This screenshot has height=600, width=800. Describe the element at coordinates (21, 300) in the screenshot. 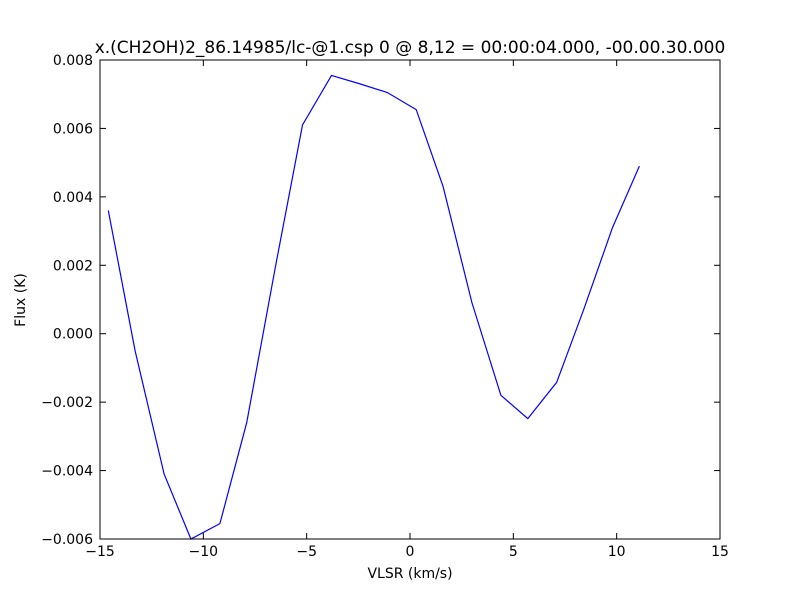

I see `y-axis-label: Flux (K)` at that location.